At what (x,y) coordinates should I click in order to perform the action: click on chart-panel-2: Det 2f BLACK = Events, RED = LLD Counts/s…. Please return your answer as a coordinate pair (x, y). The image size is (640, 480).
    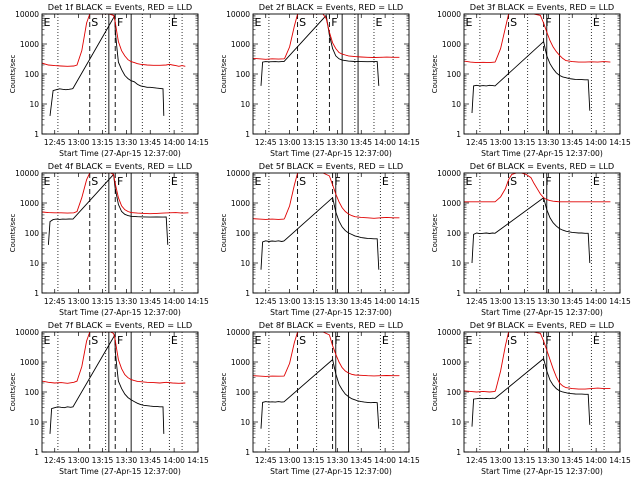
    Looking at the image, I should click on (320, 80).